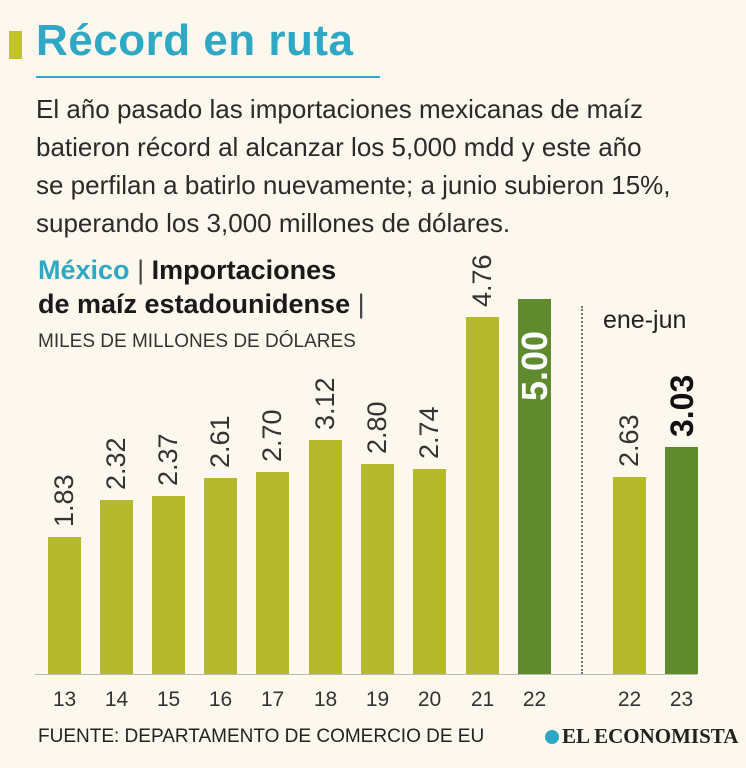 The width and height of the screenshot is (746, 768). I want to click on title-underline, so click(208, 77).